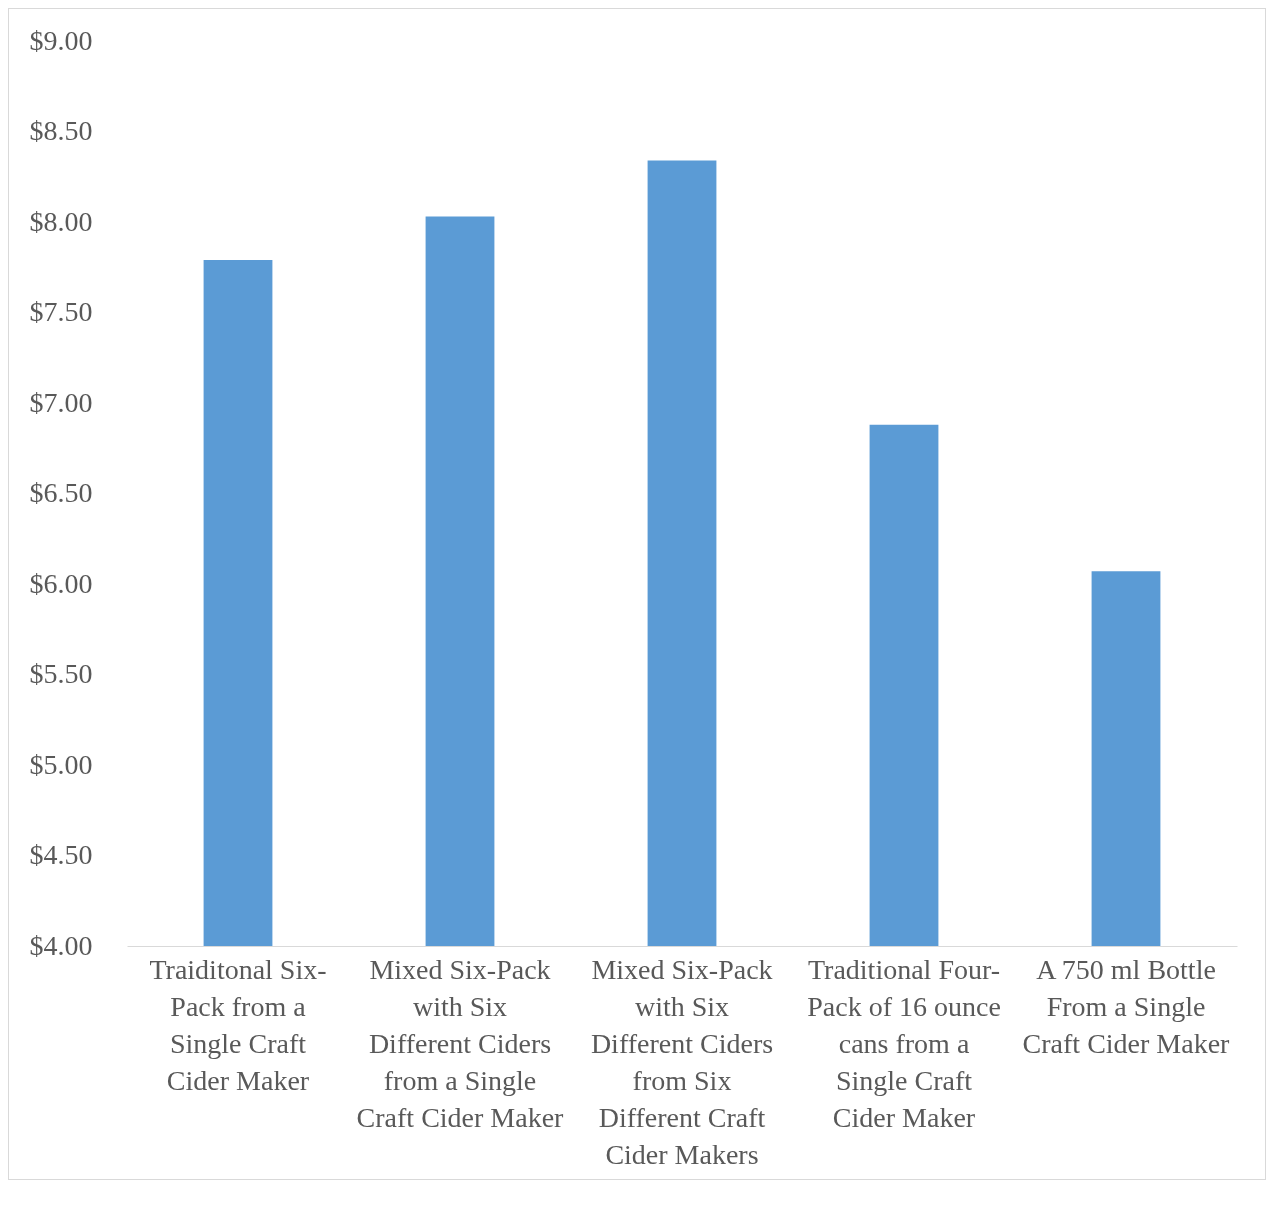  I want to click on y-tick-label: $9.00, so click(61, 40).